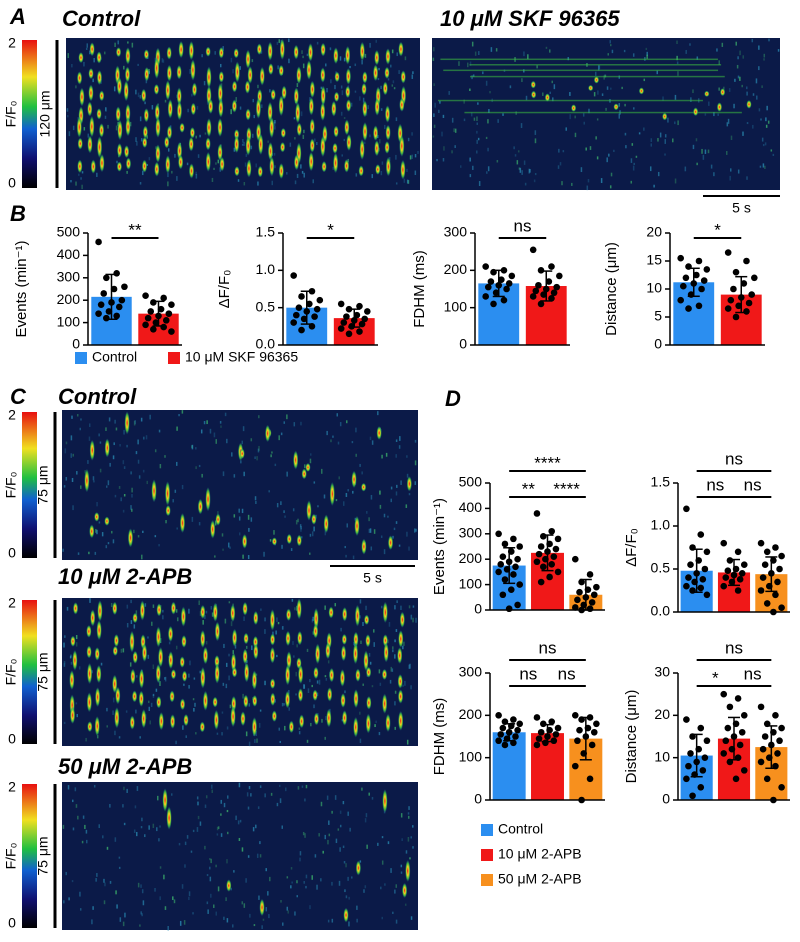 Image resolution: width=800 pixels, height=942 pixels. Describe the element at coordinates (69, 232) in the screenshot. I see `y-tick-label: 500` at that location.